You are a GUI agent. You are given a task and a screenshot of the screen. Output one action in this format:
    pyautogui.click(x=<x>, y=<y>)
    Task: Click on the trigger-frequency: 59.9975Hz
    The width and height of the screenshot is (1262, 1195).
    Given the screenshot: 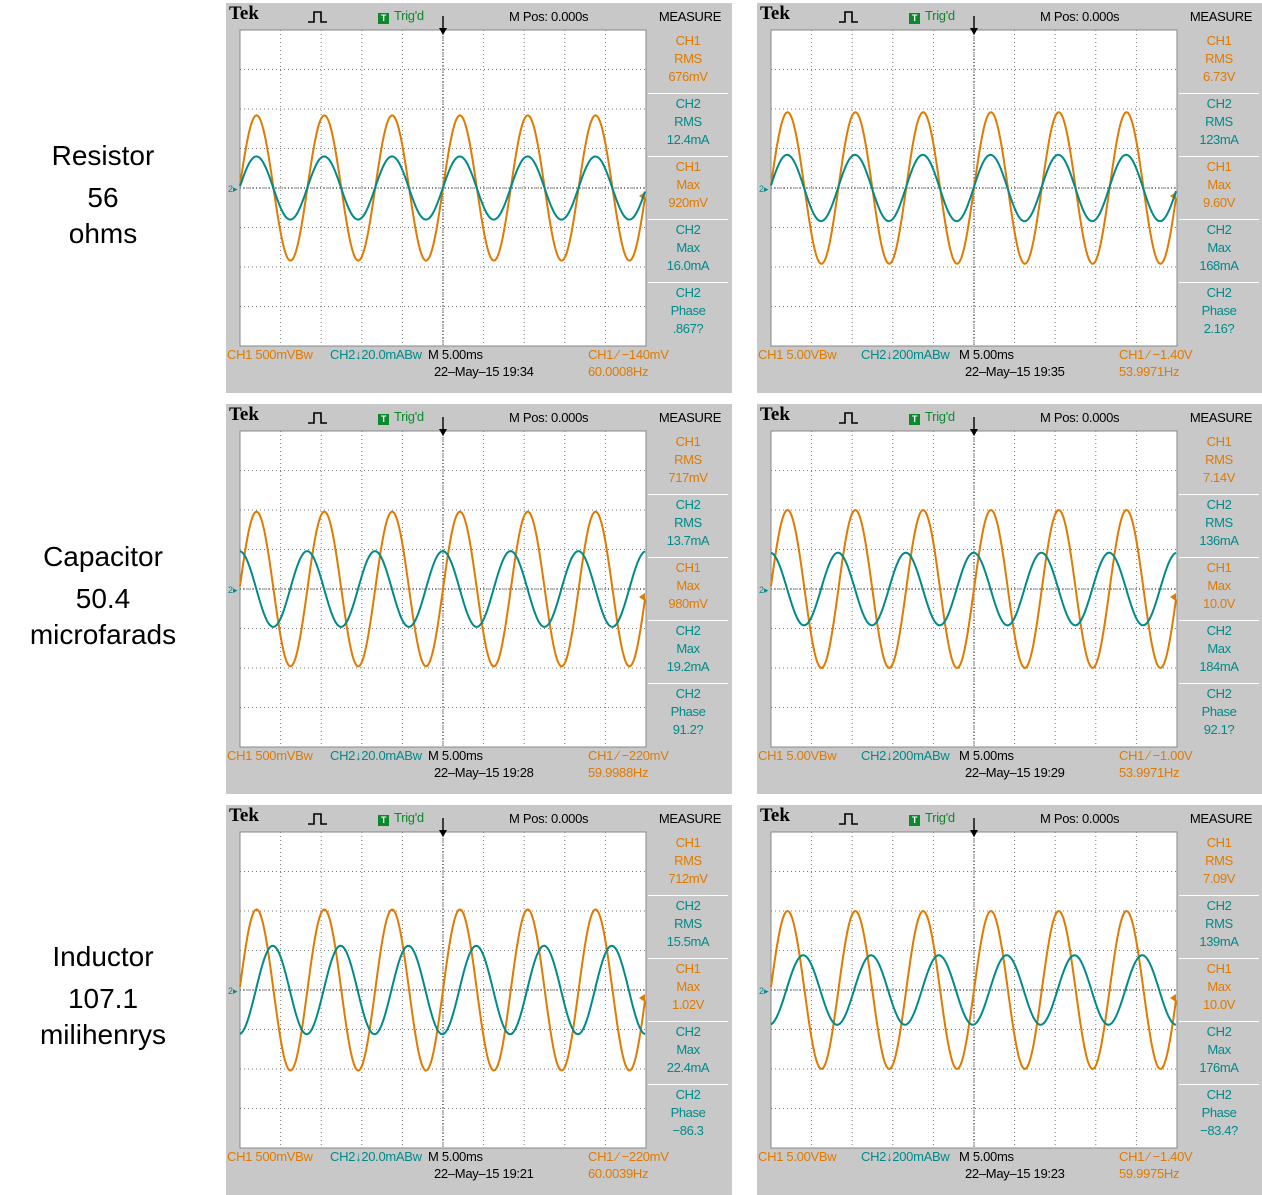 What is the action you would take?
    pyautogui.click(x=1149, y=1173)
    